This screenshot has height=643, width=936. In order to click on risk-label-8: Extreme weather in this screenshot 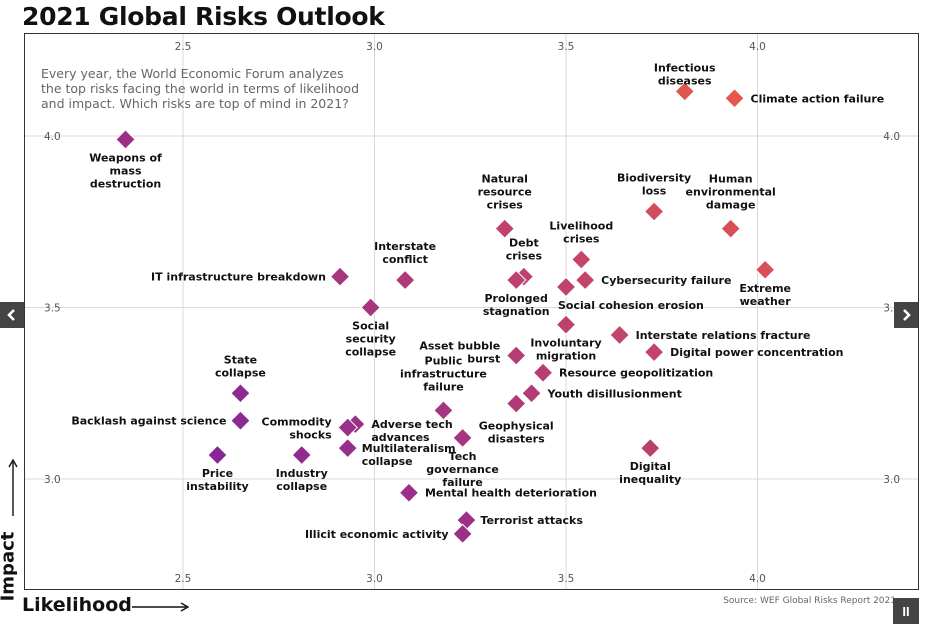, I will do `click(765, 295)`.